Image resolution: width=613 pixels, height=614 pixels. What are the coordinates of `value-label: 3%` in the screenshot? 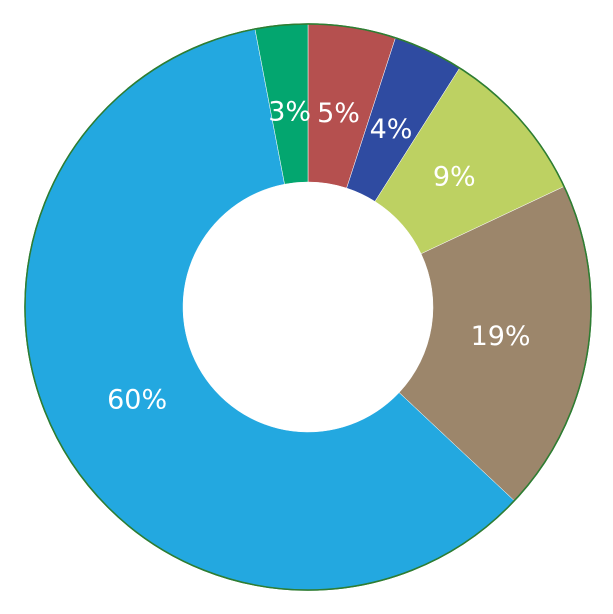 It's located at (289, 111).